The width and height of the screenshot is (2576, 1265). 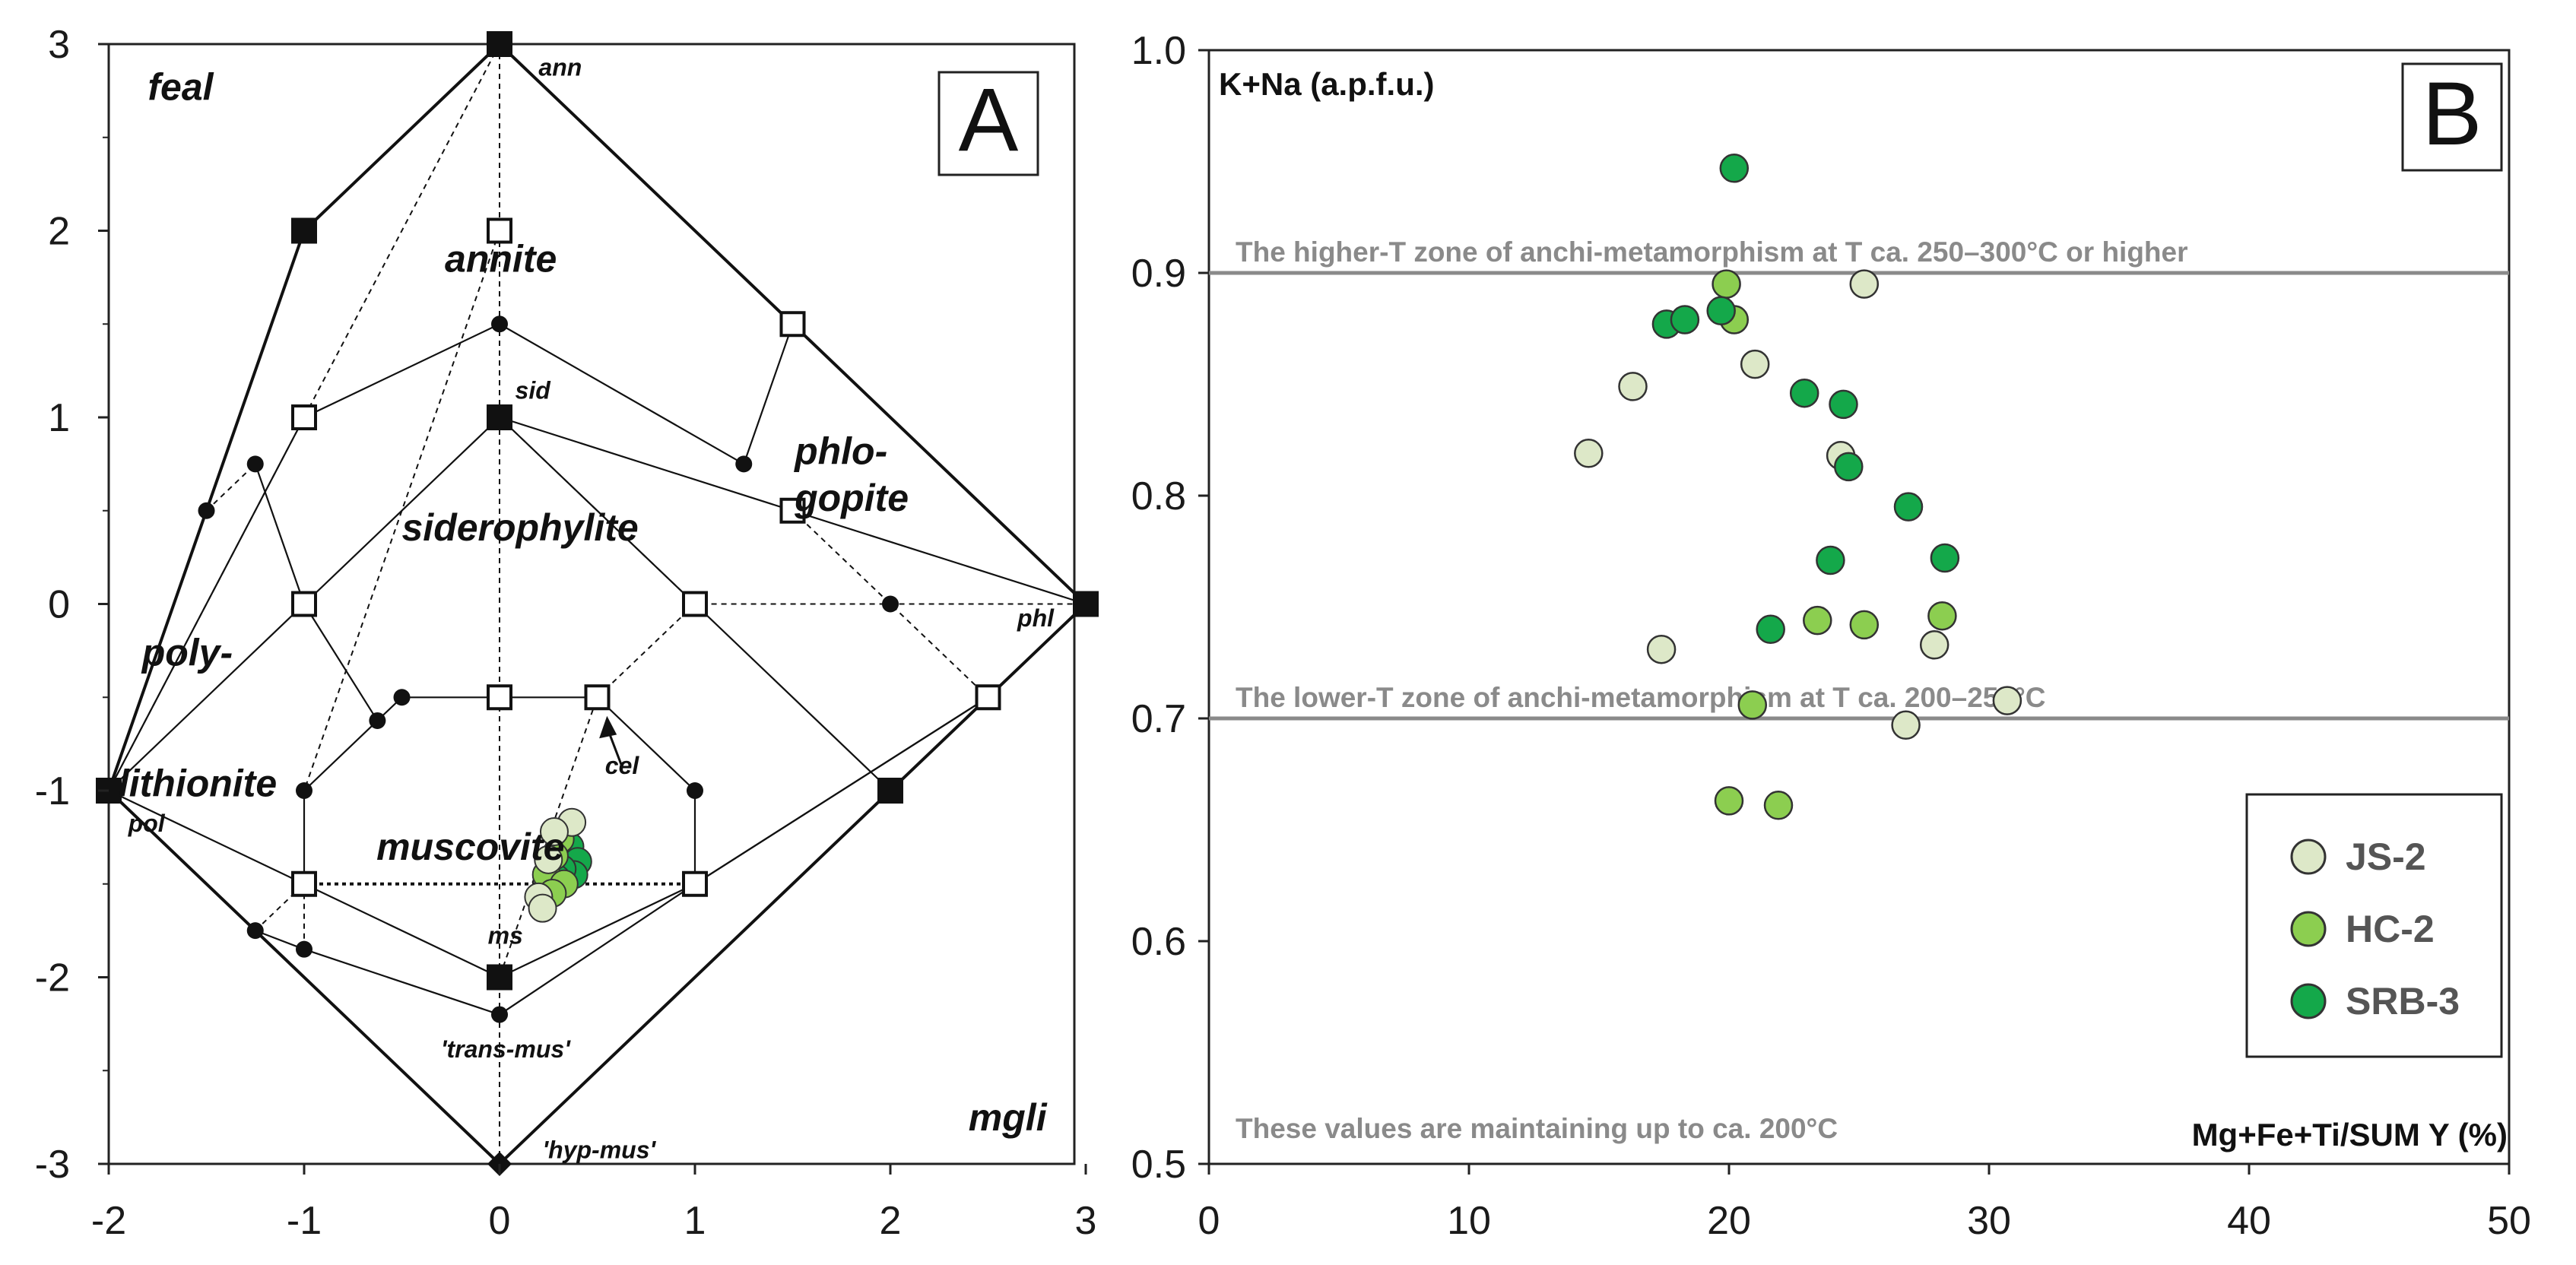 I want to click on x-tick-label: 1, so click(x=695, y=1221).